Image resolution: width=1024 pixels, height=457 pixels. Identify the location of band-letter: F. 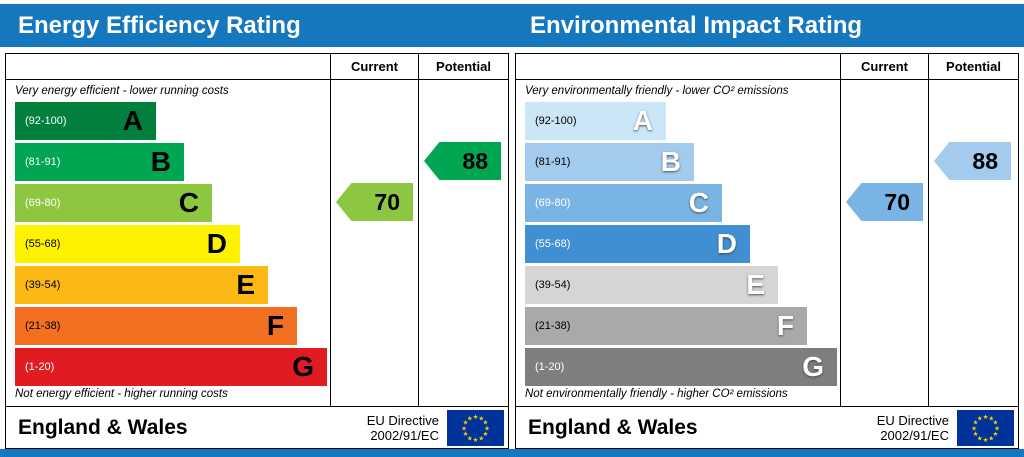
(275, 325).